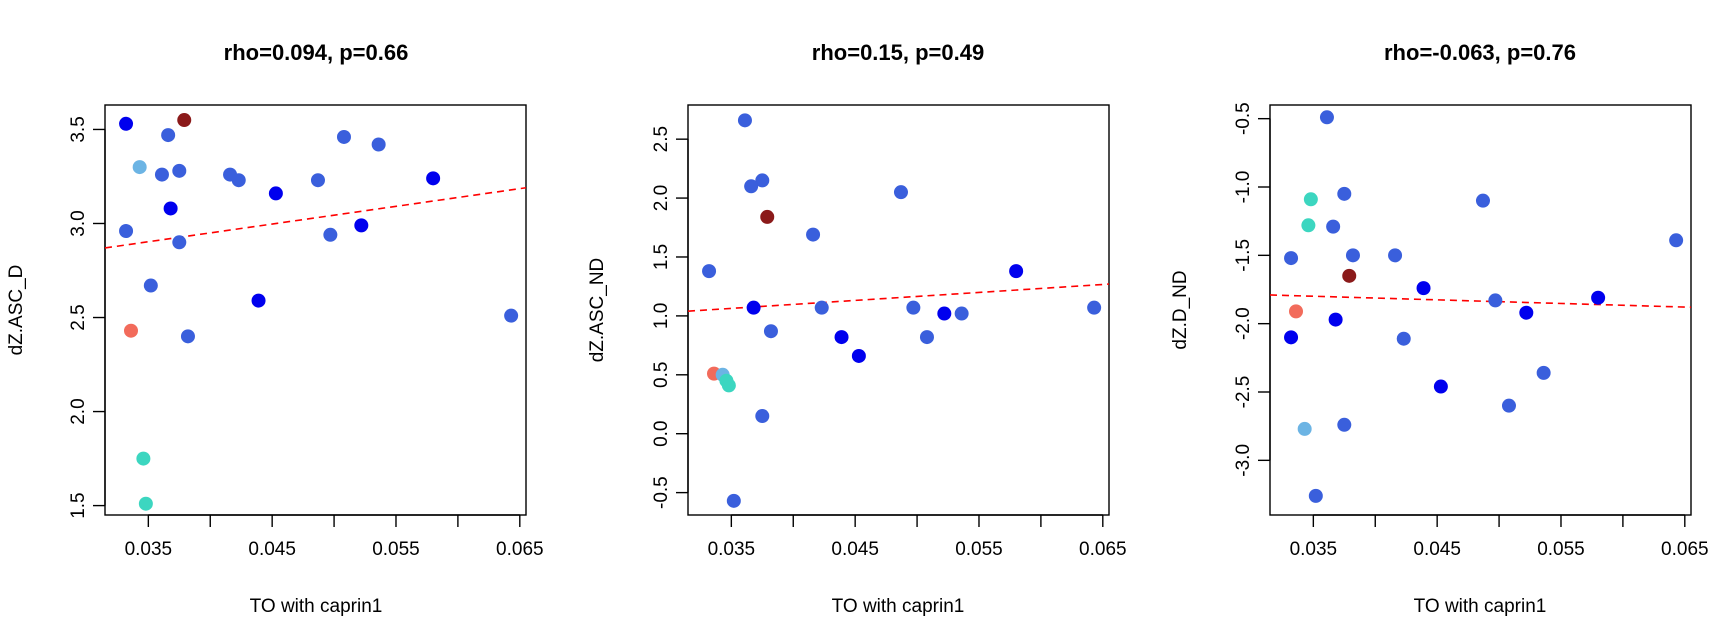  I want to click on y-axis: -0.5 0.0 0.5 1.0 1.5 2.0 2.5, so click(670, 317).